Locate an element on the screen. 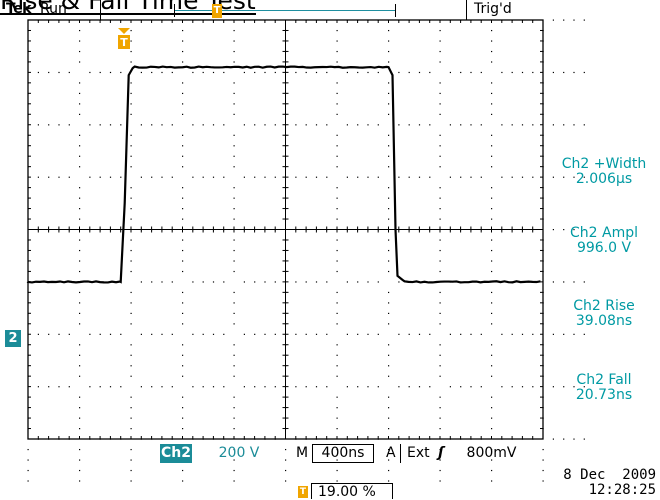  measurement-value: 2.006µs is located at coordinates (604, 179).